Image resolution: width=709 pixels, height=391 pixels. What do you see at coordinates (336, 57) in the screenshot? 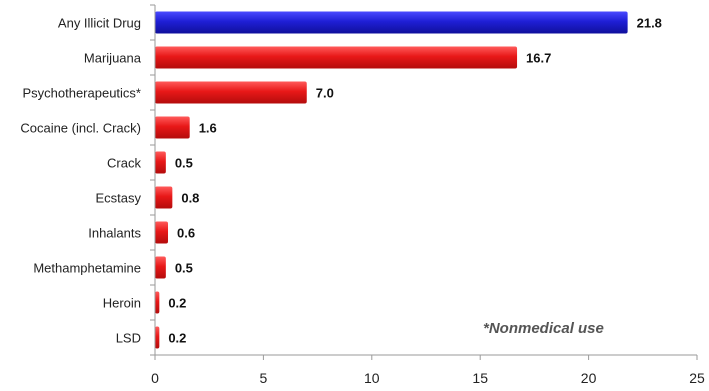
I see `bar-marijuana` at bounding box center [336, 57].